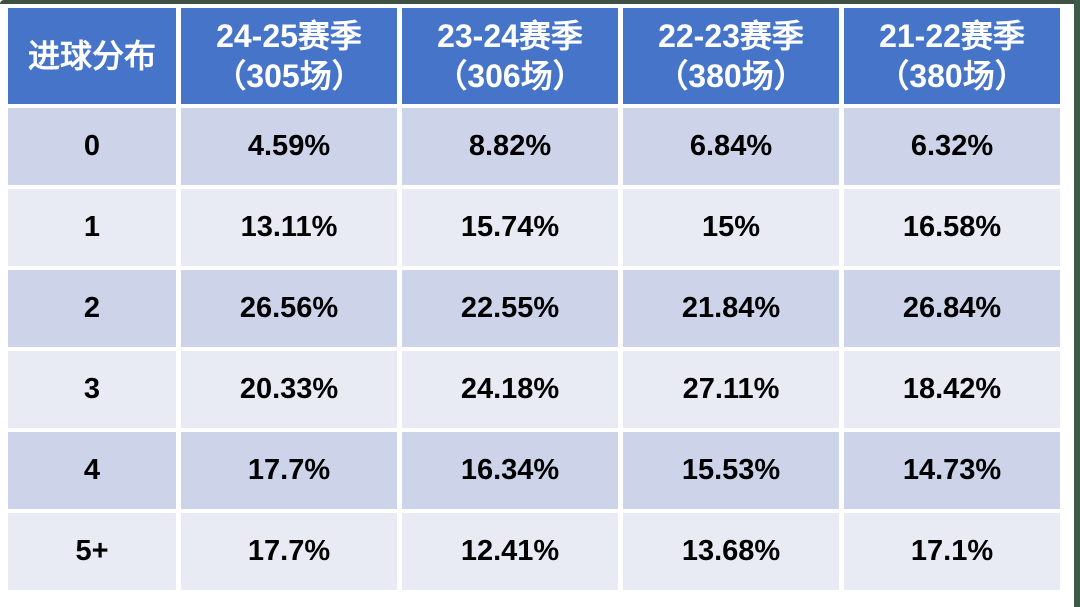  I want to click on header-season-24-25: 24-25赛季 （305场）, so click(289, 56).